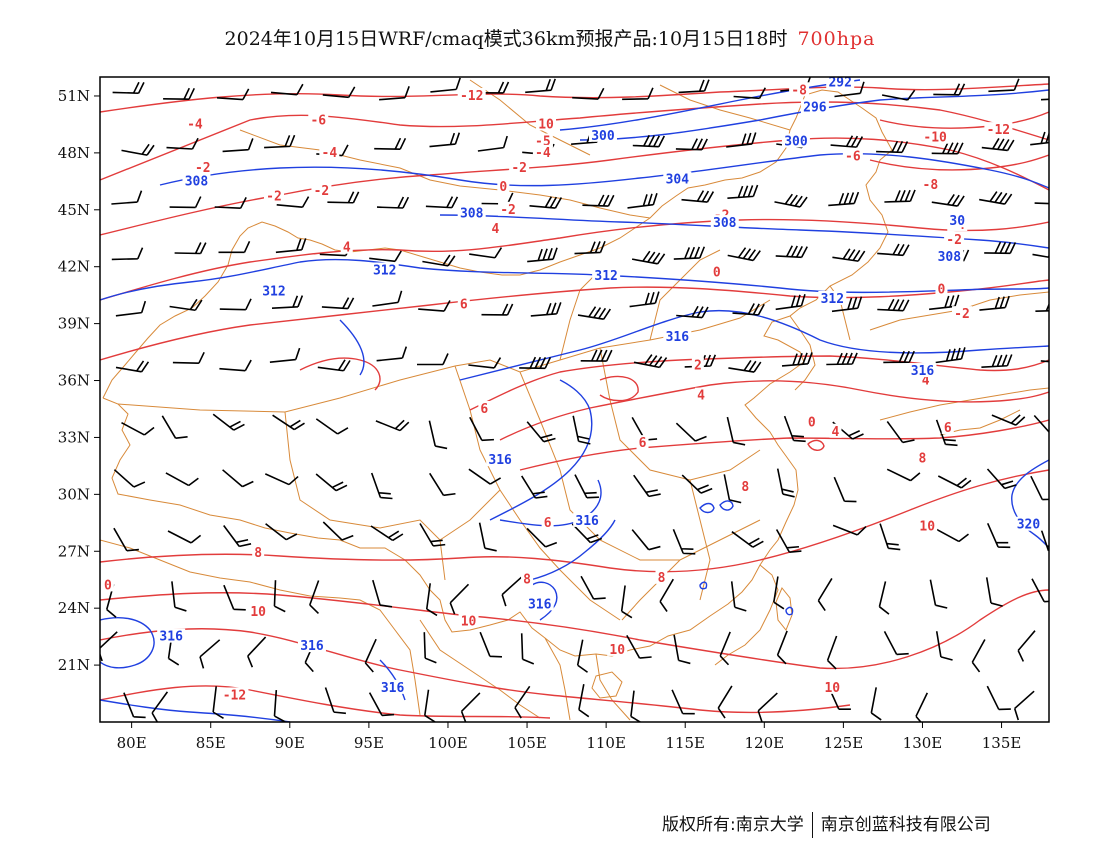 Image resolution: width=1100 pixels, height=850 pixels. Describe the element at coordinates (942, 289) in the screenshot. I see `temperature-label: 0` at that location.